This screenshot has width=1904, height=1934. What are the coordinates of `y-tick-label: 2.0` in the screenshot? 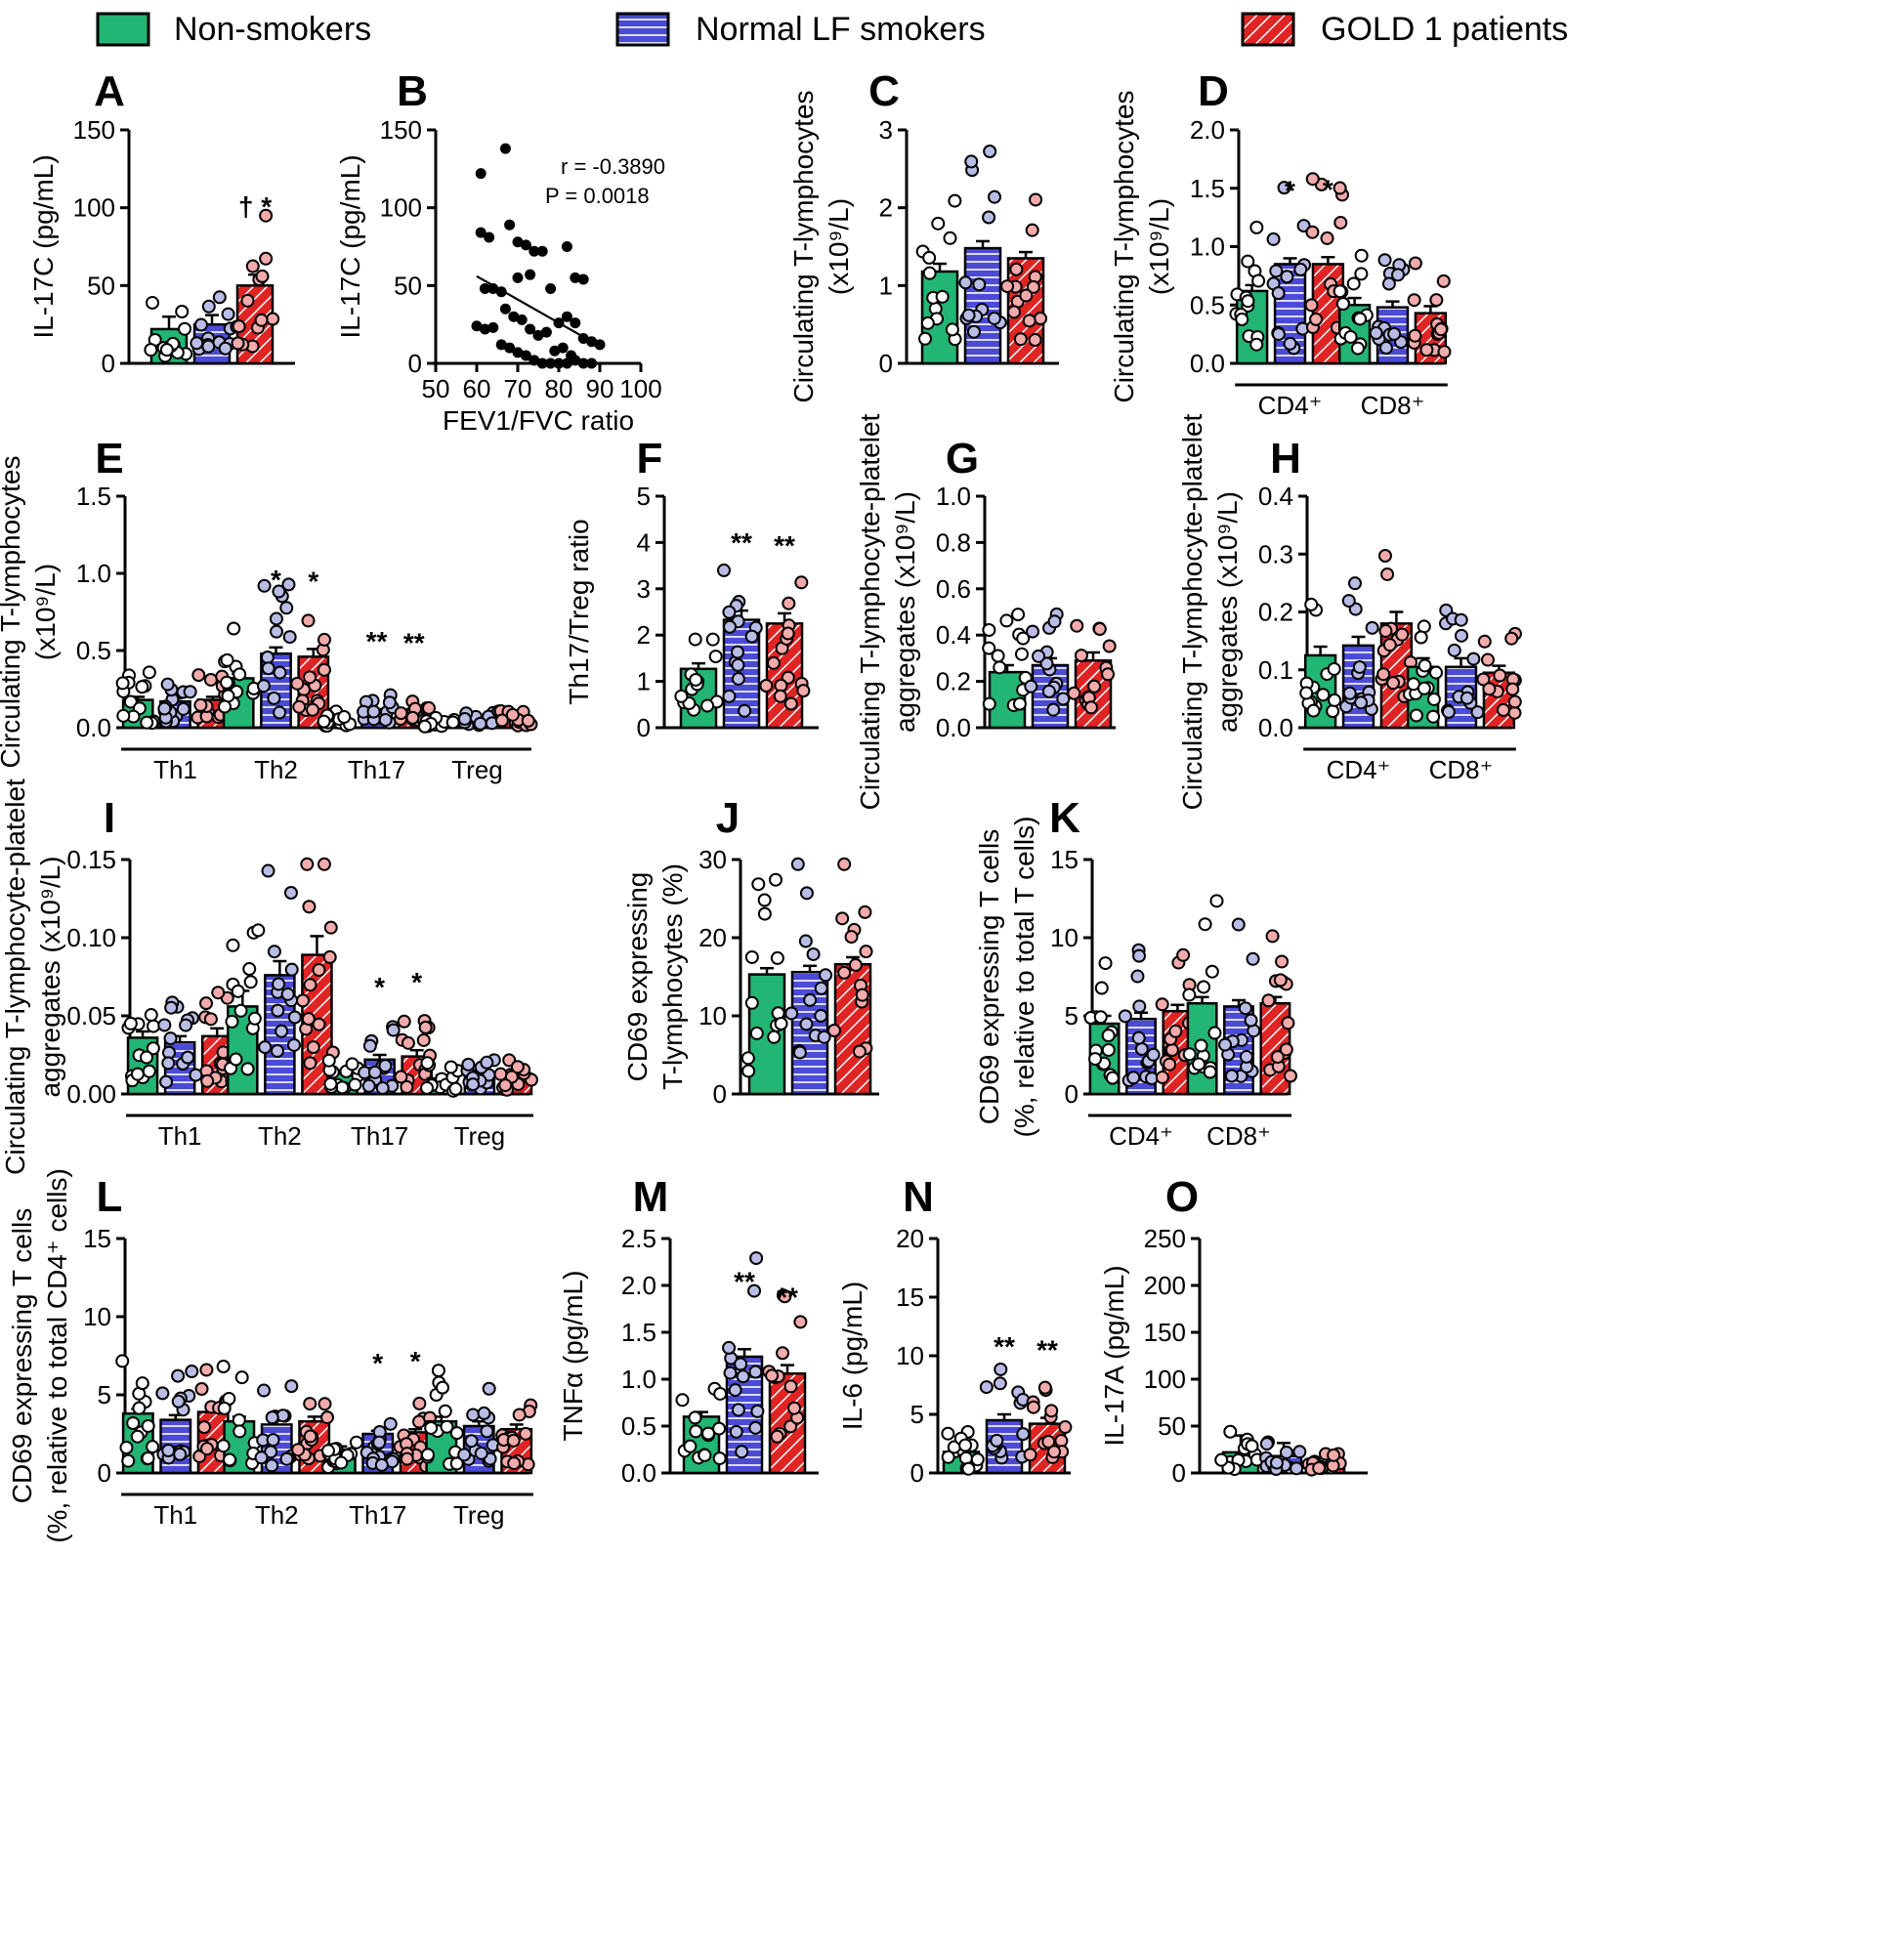 It's located at (638, 1285).